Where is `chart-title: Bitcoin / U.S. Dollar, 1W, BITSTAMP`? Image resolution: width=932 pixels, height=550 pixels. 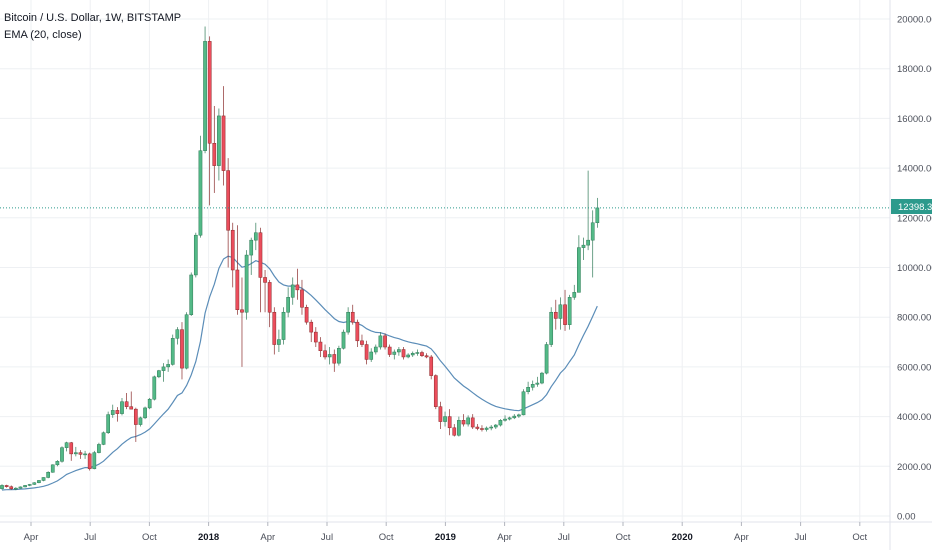
chart-title: Bitcoin / U.S. Dollar, 1W, BITSTAMP is located at coordinates (93, 18).